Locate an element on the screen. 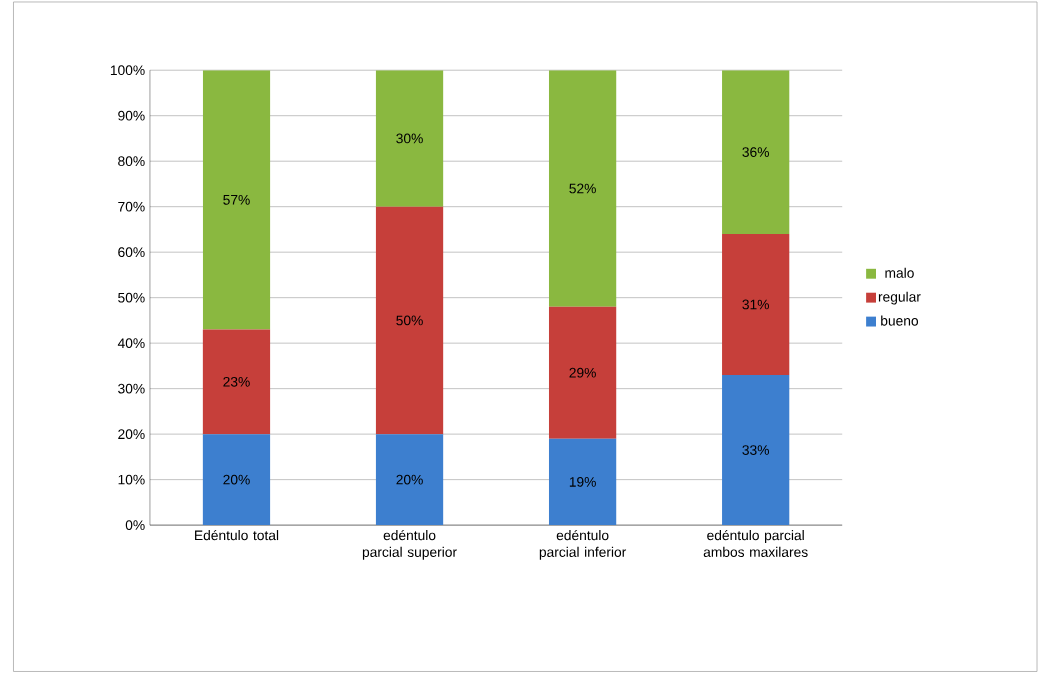  data-label: 31% is located at coordinates (755, 304).